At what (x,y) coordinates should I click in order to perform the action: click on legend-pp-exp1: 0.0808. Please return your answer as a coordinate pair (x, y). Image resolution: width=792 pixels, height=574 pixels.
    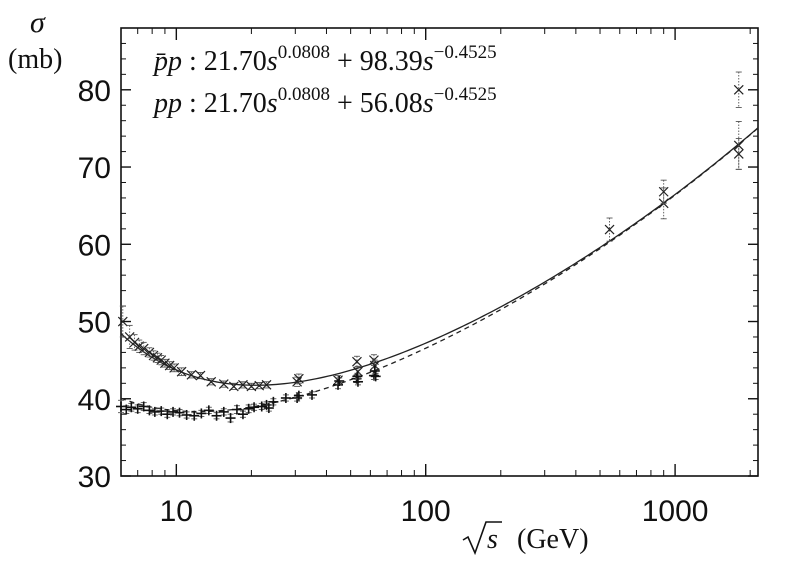
    Looking at the image, I should click on (304, 94).